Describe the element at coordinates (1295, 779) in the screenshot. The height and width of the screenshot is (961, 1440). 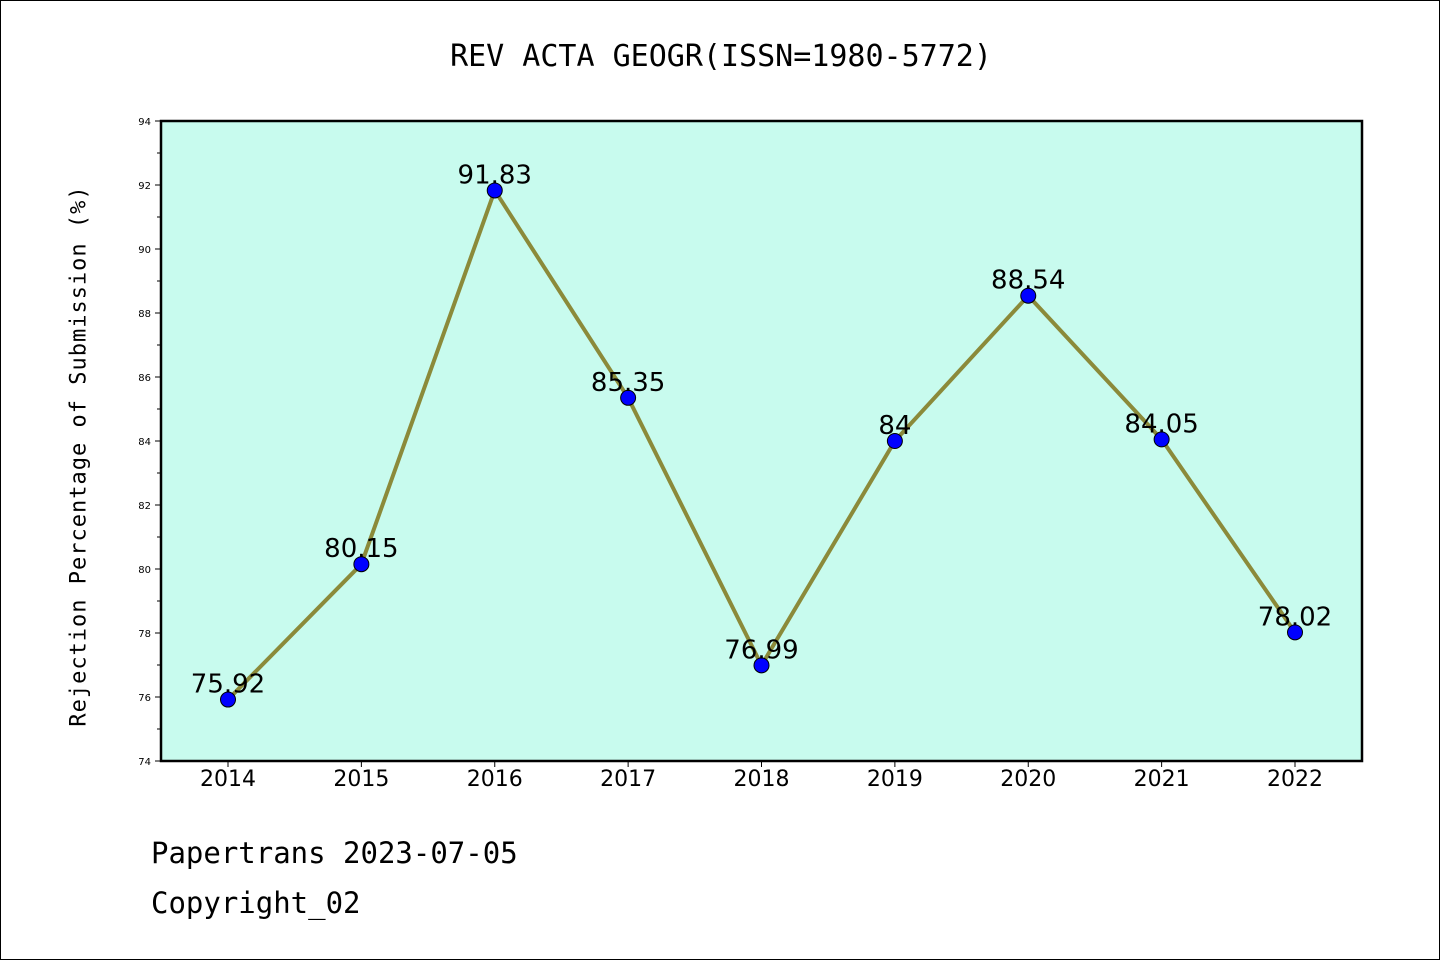
I see `x-tick-label: 2022` at that location.